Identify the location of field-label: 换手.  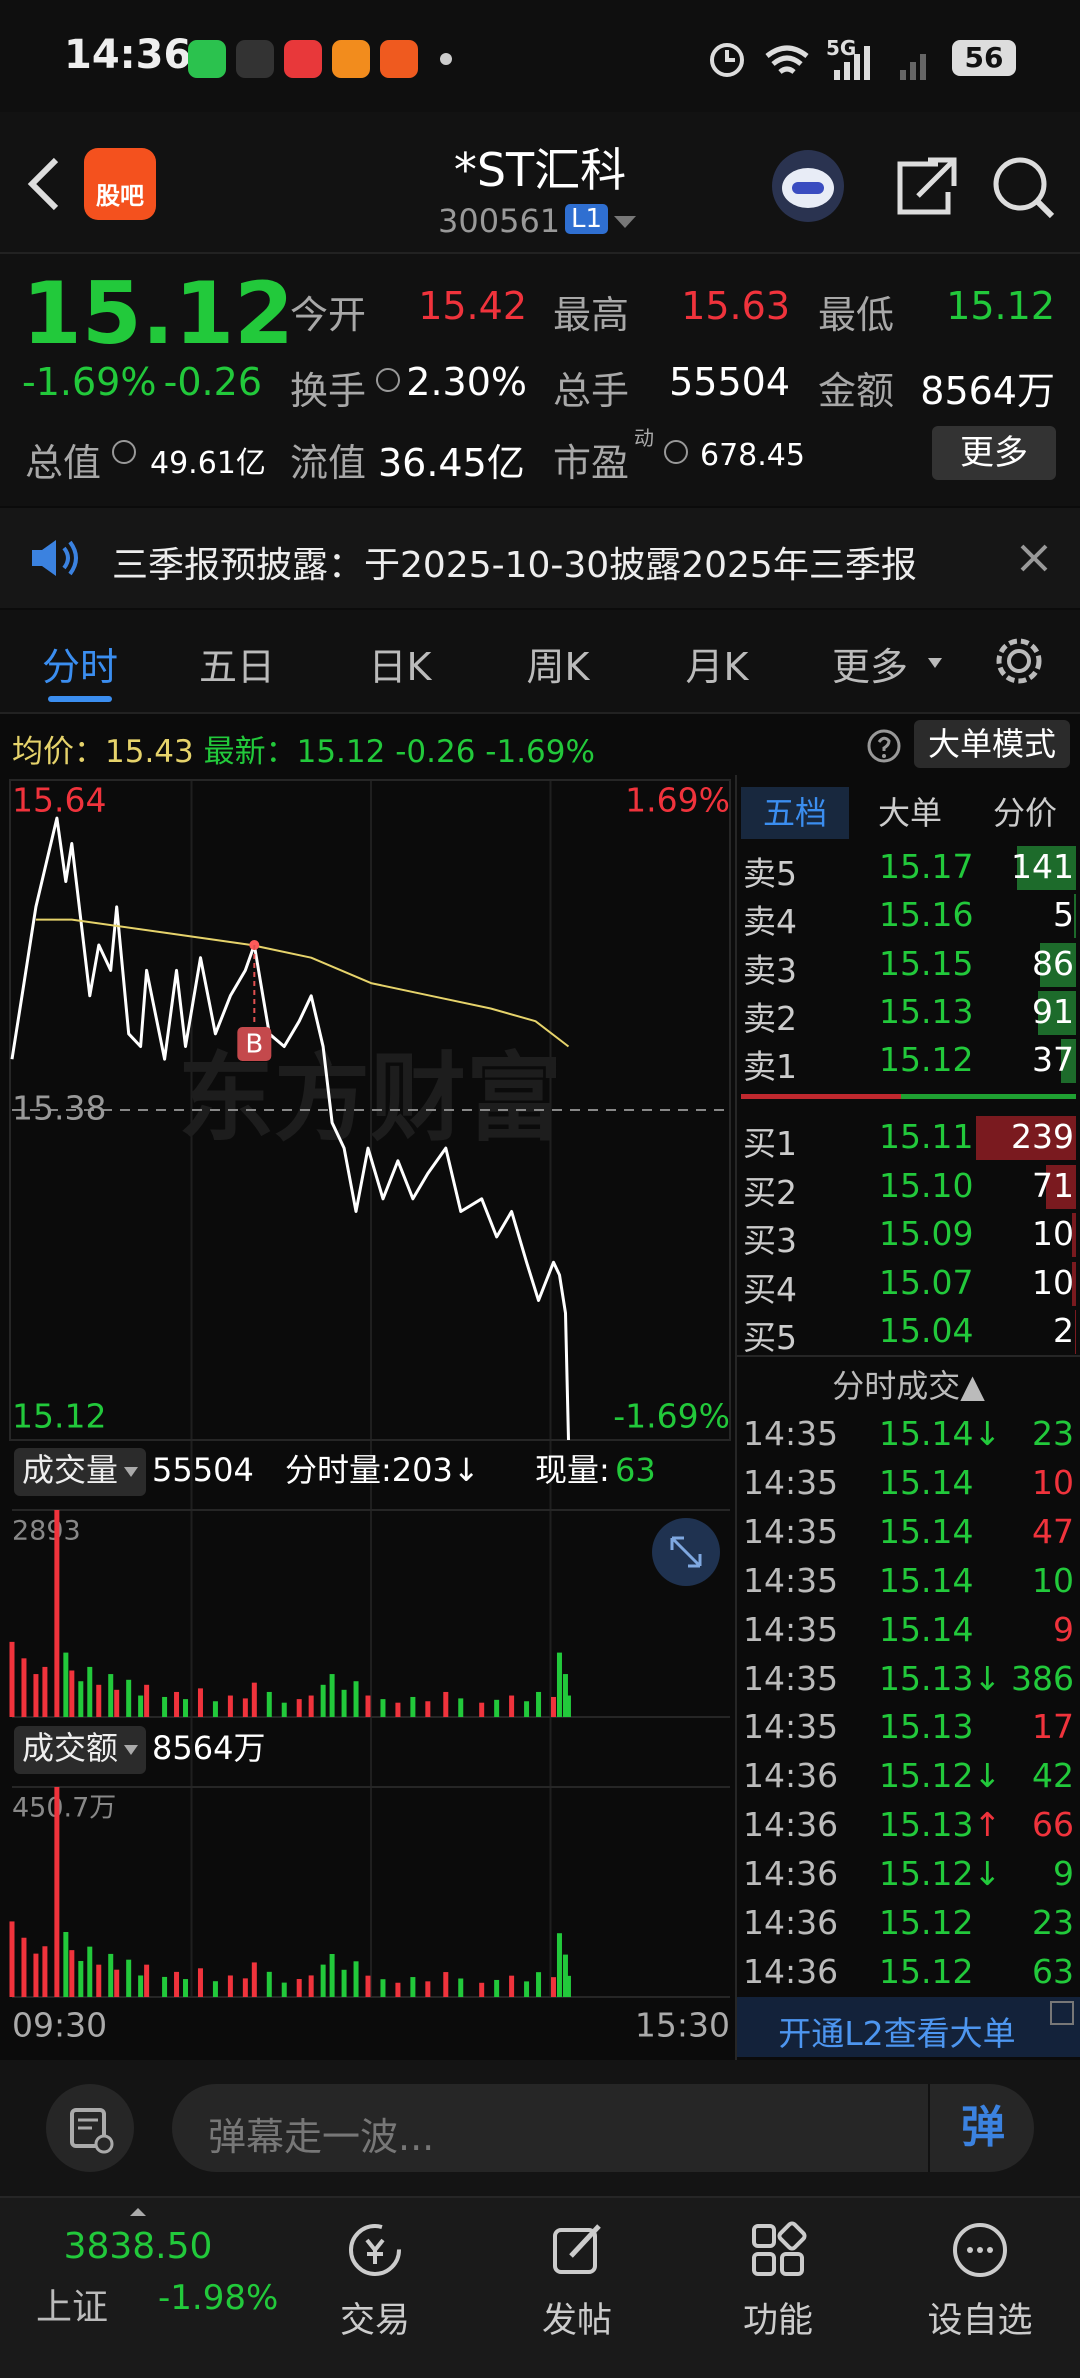
(328, 391).